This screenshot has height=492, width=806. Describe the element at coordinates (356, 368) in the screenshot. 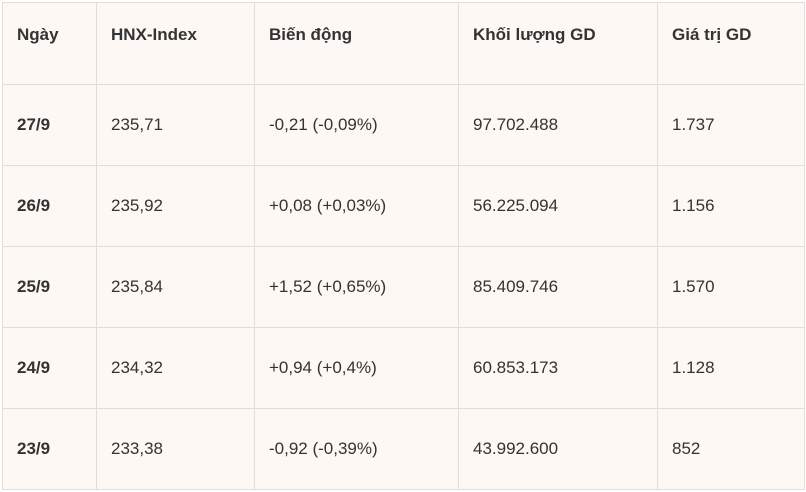

I see `cell-change: +0,94 (+0,4%)` at that location.